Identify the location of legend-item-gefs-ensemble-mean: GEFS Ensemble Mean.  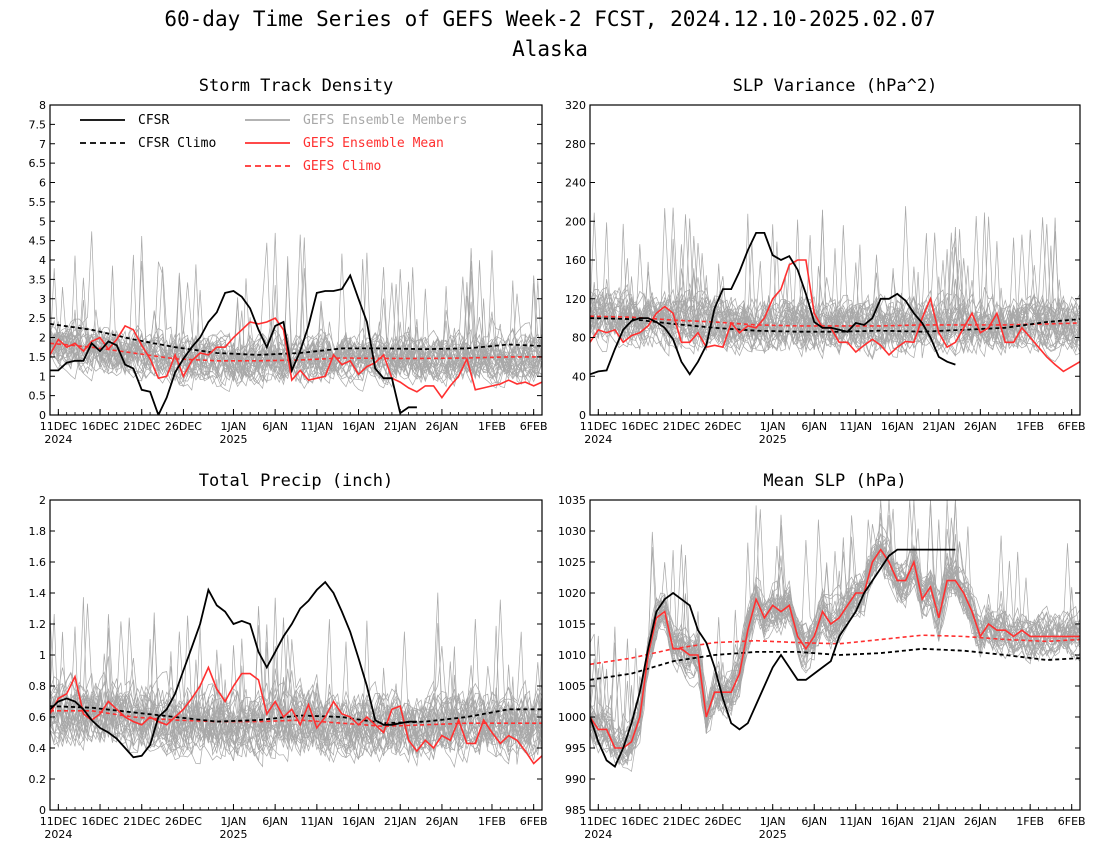
(344, 143).